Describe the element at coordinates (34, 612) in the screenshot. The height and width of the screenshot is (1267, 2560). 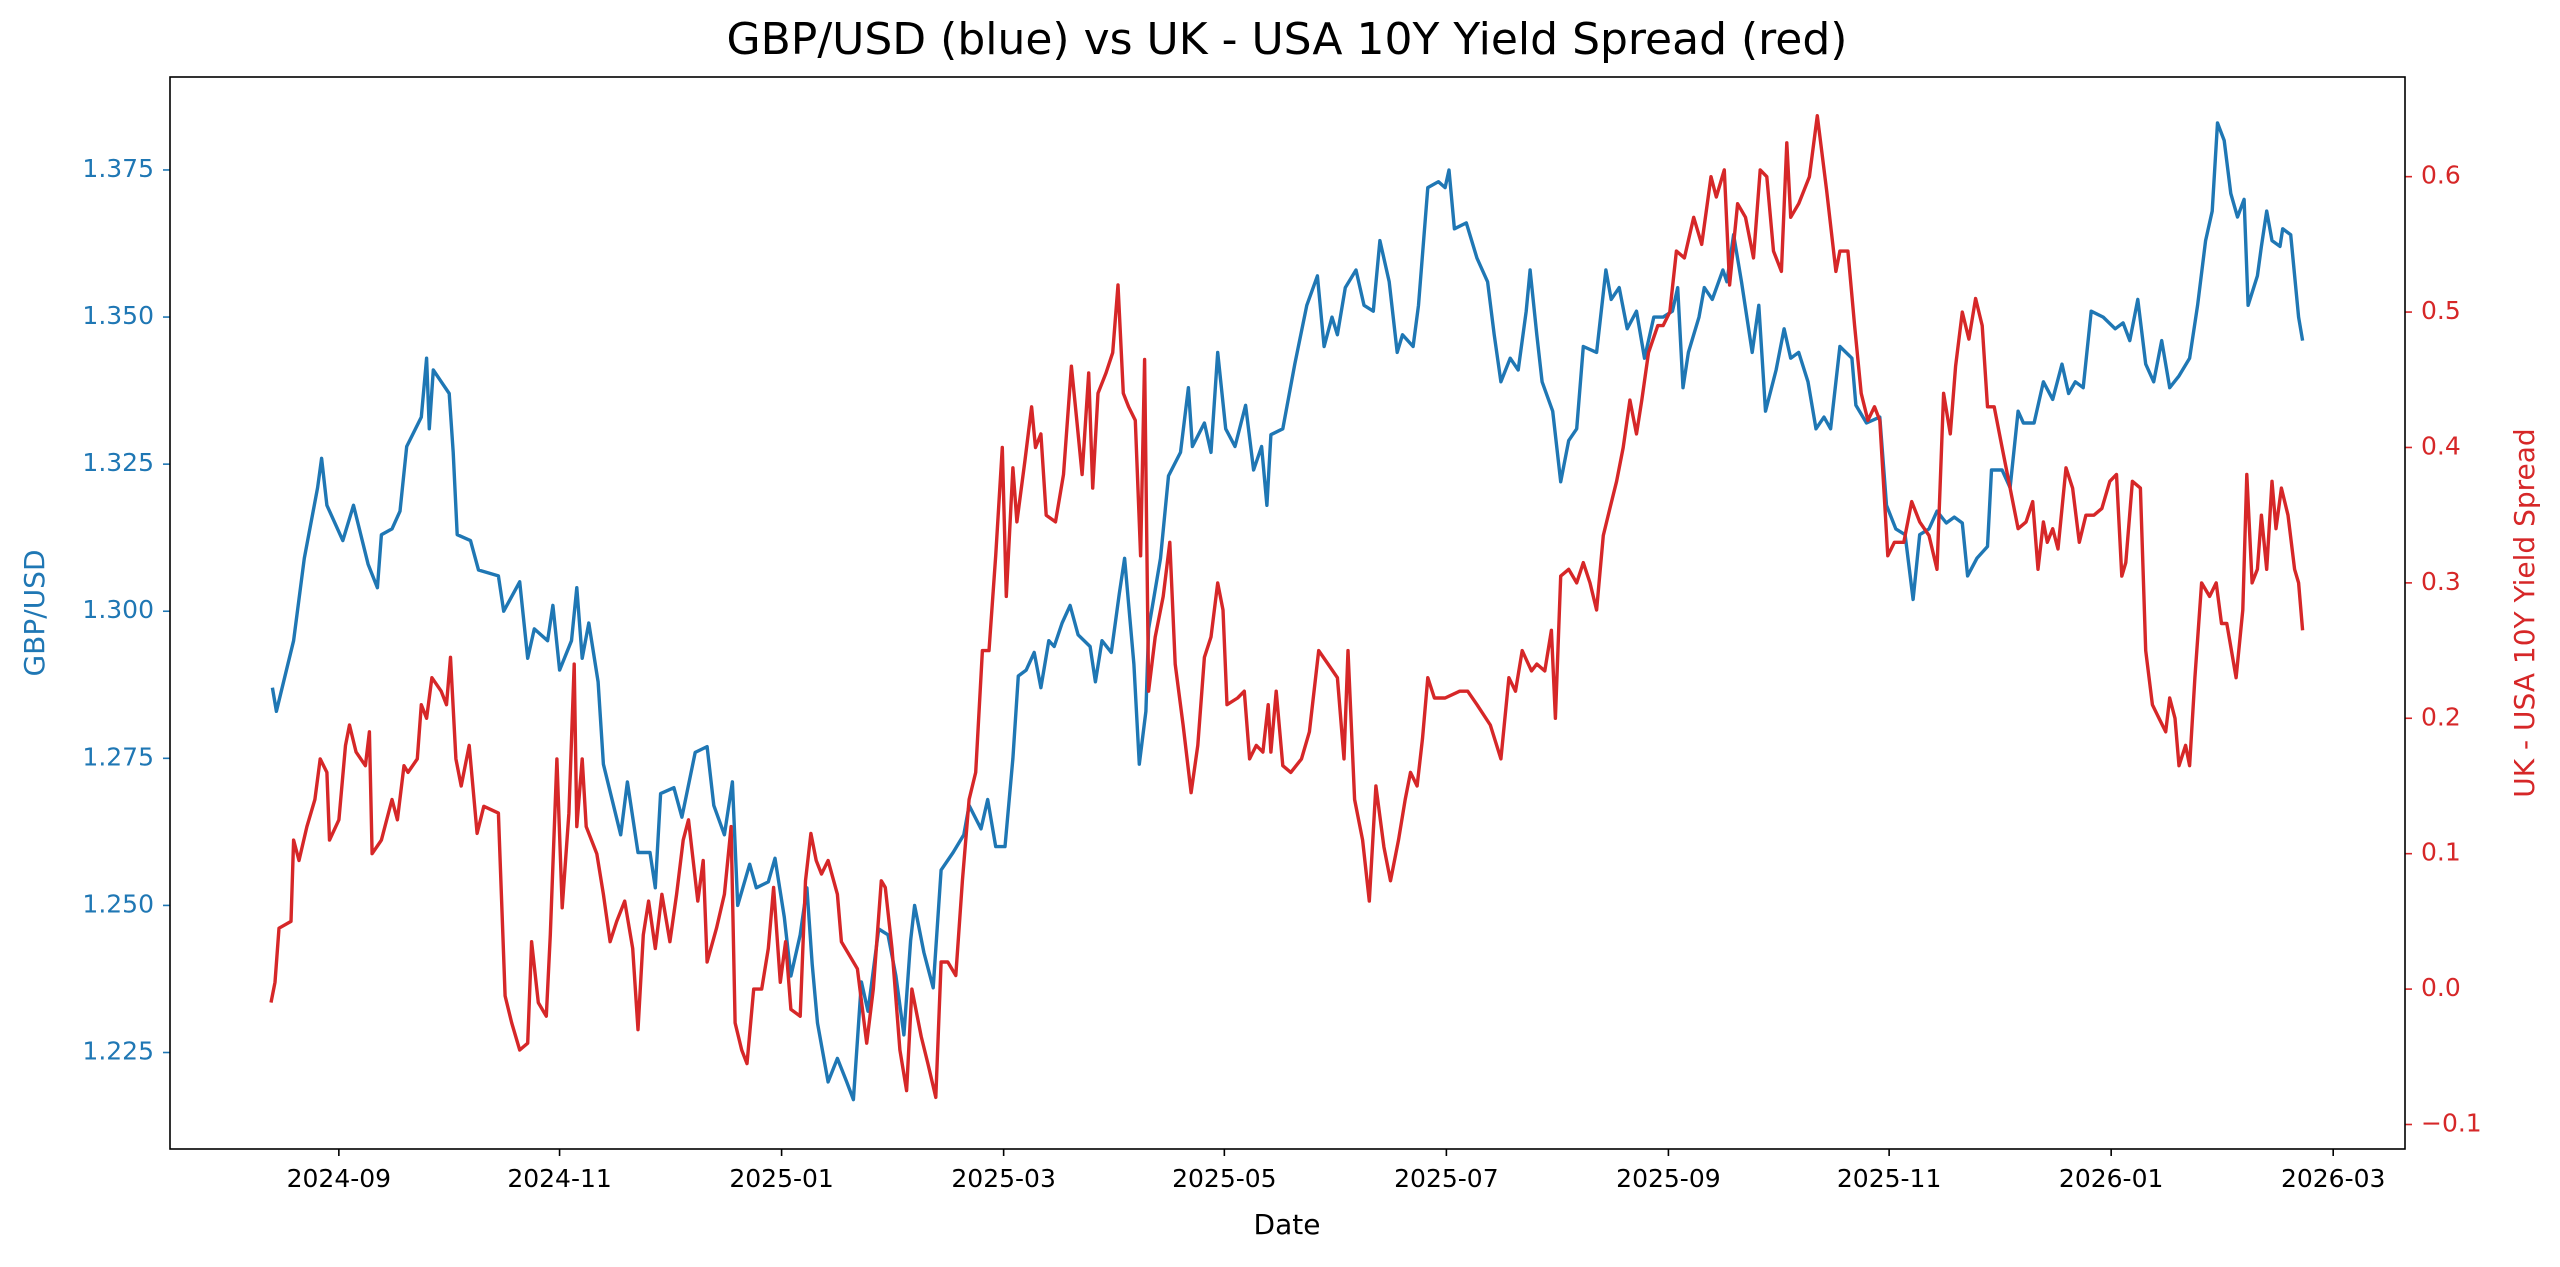
I see `y-axis-label: GBP/USD` at that location.